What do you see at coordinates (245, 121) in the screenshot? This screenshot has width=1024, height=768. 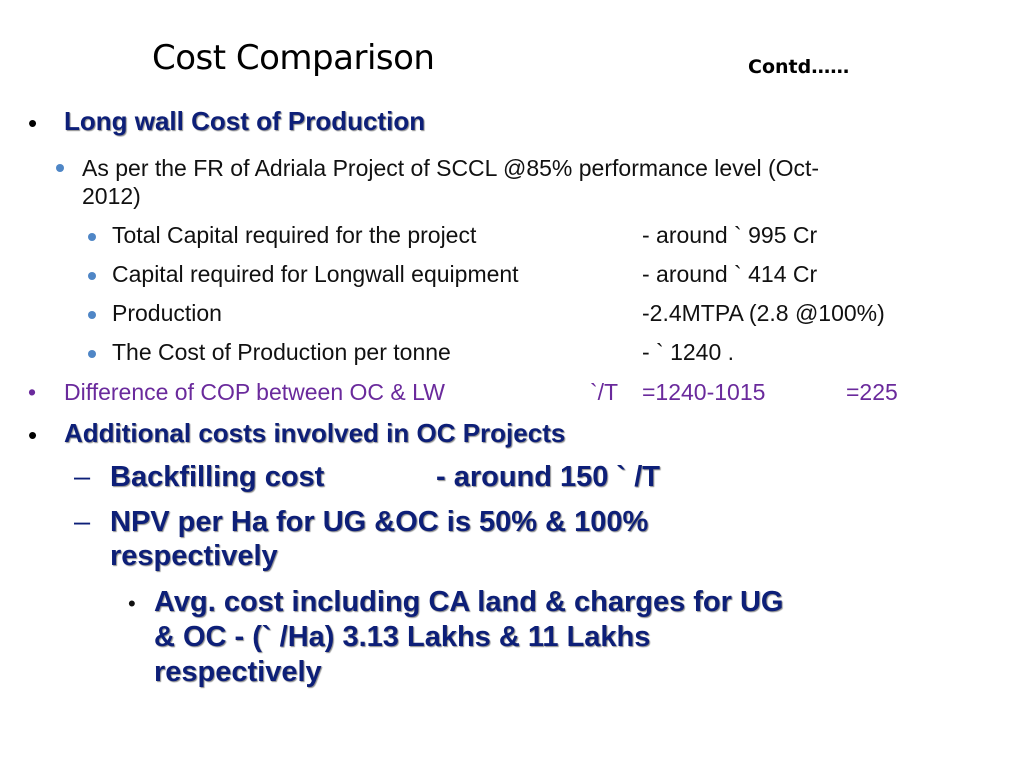 I see `longwall-heading: Long wall Cost of Production` at bounding box center [245, 121].